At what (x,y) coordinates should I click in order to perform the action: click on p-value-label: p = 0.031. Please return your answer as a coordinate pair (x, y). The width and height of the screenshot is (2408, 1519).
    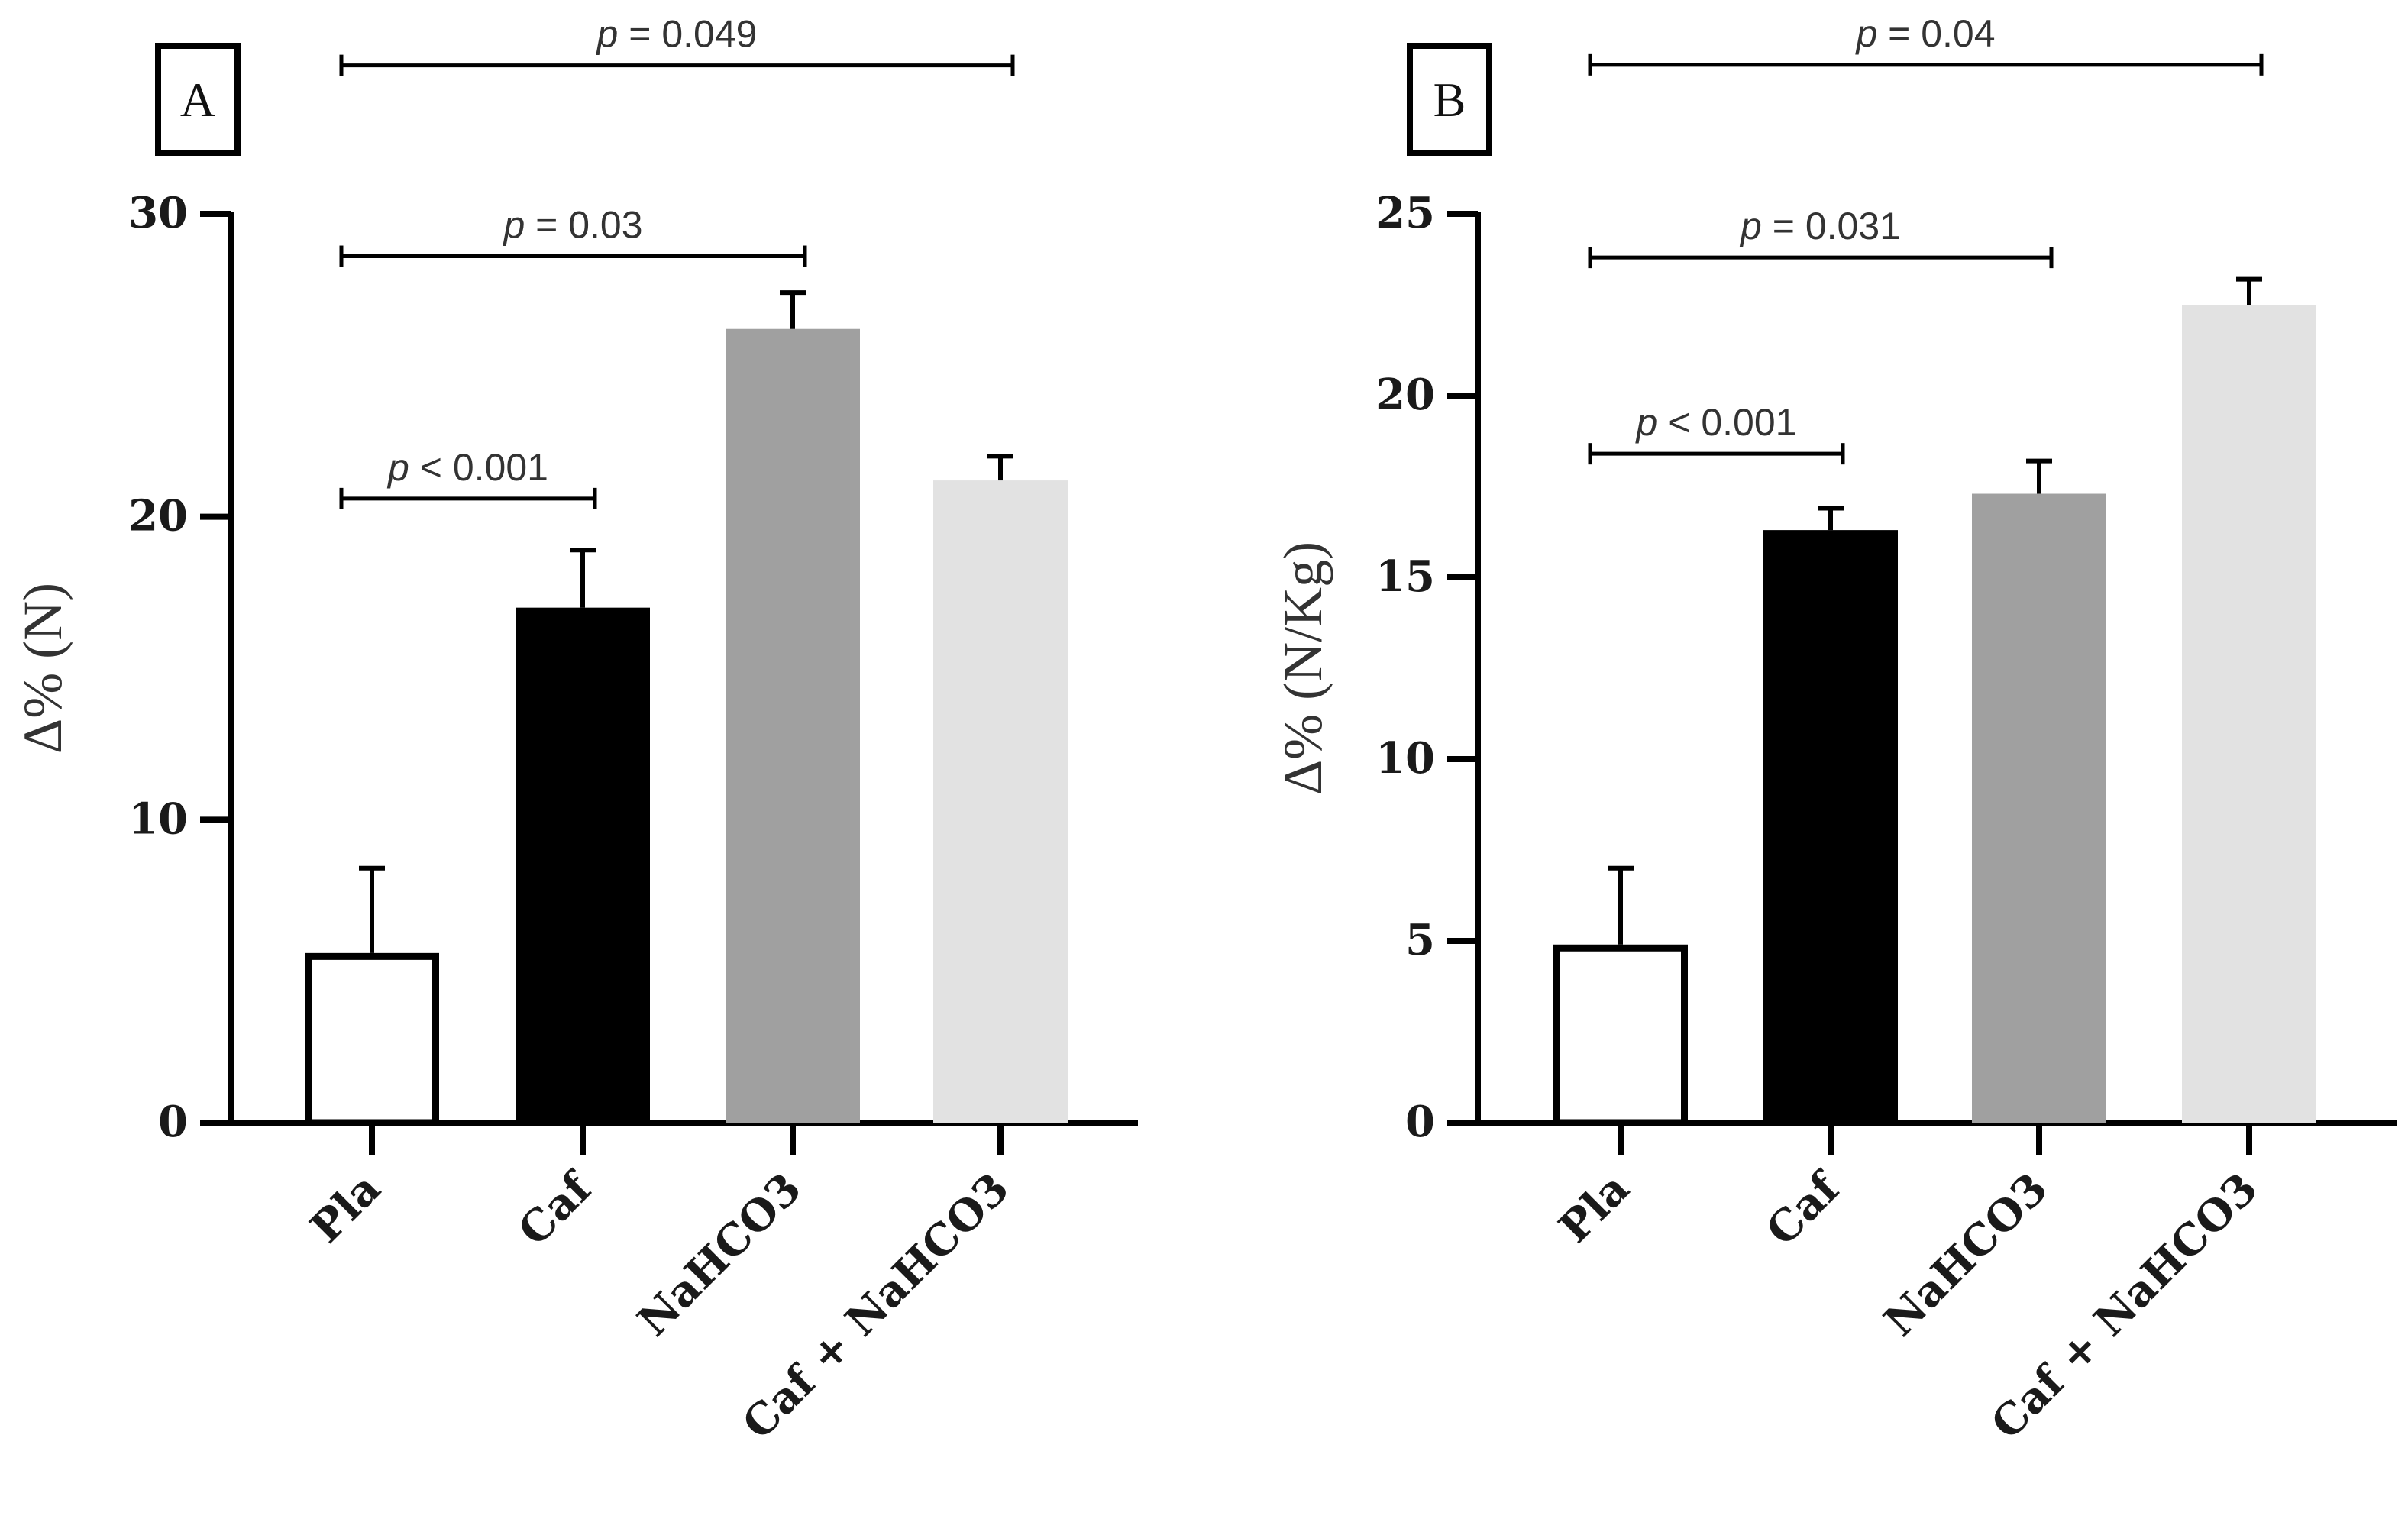
    Looking at the image, I should click on (1820, 226).